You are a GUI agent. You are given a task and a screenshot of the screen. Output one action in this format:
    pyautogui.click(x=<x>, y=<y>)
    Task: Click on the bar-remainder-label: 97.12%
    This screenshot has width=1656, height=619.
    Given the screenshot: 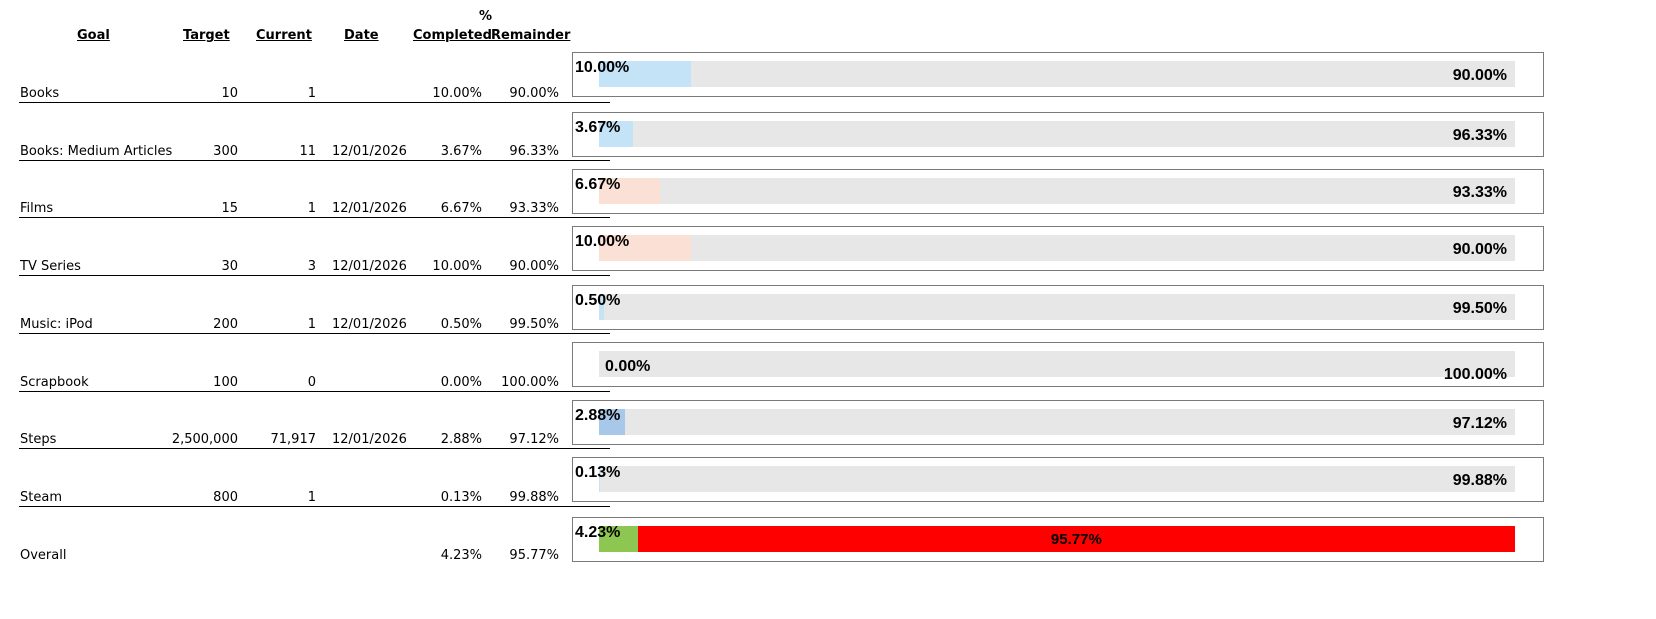 What is the action you would take?
    pyautogui.click(x=1479, y=423)
    